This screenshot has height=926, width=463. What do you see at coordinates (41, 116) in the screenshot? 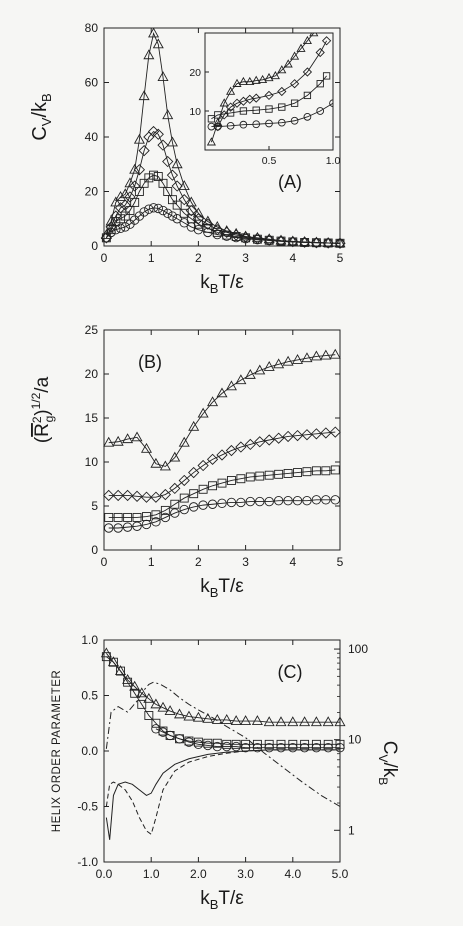
I see `y-axis-label: CV/kB` at bounding box center [41, 116].